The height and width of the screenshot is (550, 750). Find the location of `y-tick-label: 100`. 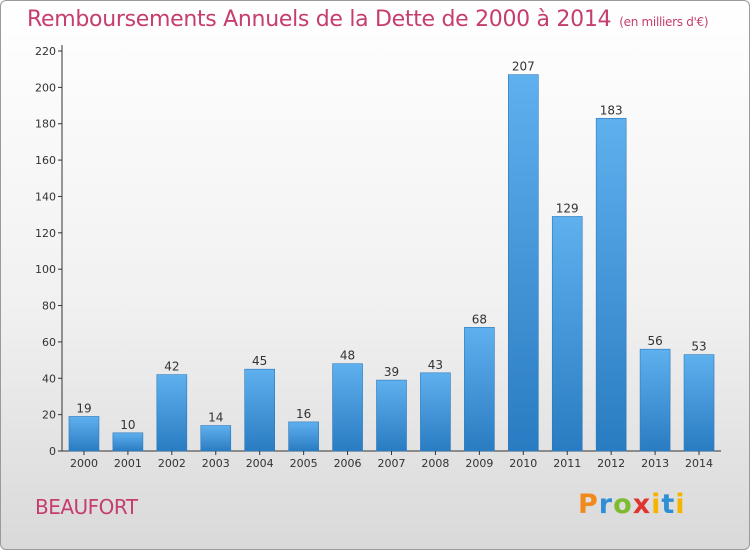

y-tick-label: 100 is located at coordinates (45, 269).